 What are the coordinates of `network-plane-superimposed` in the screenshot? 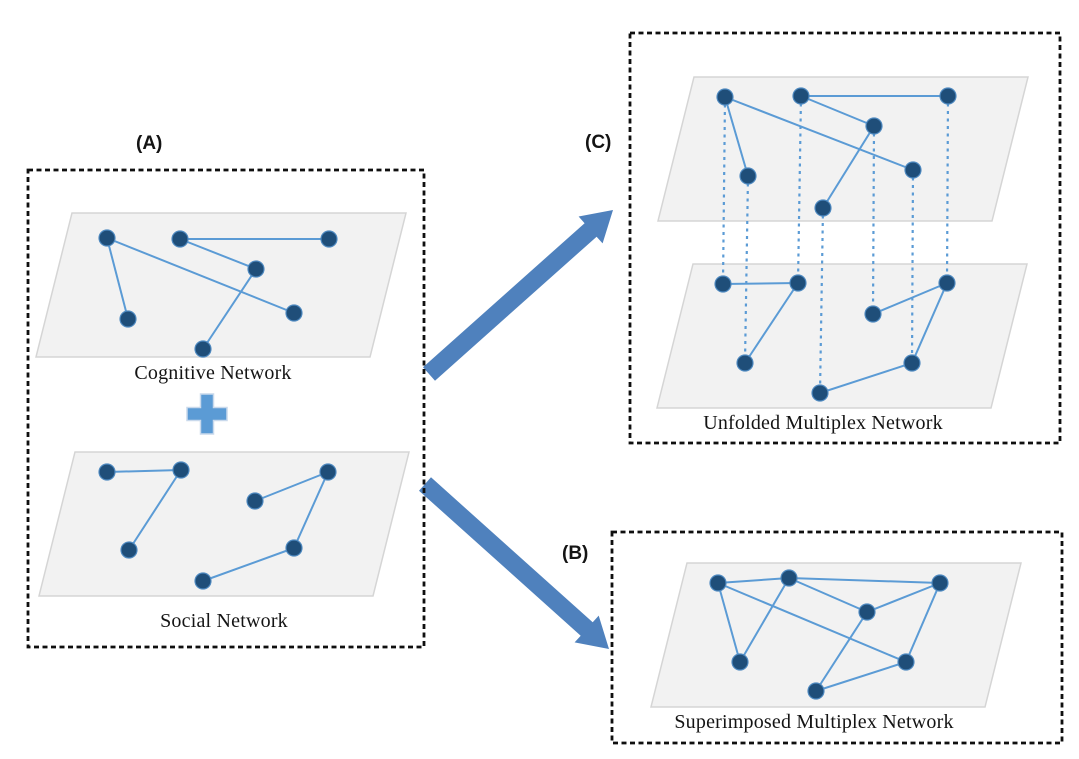 It's located at (836, 635).